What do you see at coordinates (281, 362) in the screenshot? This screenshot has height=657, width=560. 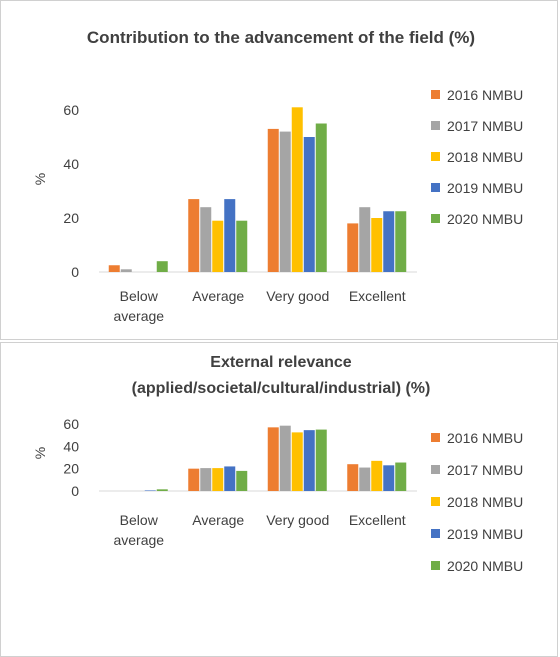 I see `chart-title-line-1: External relevance` at bounding box center [281, 362].